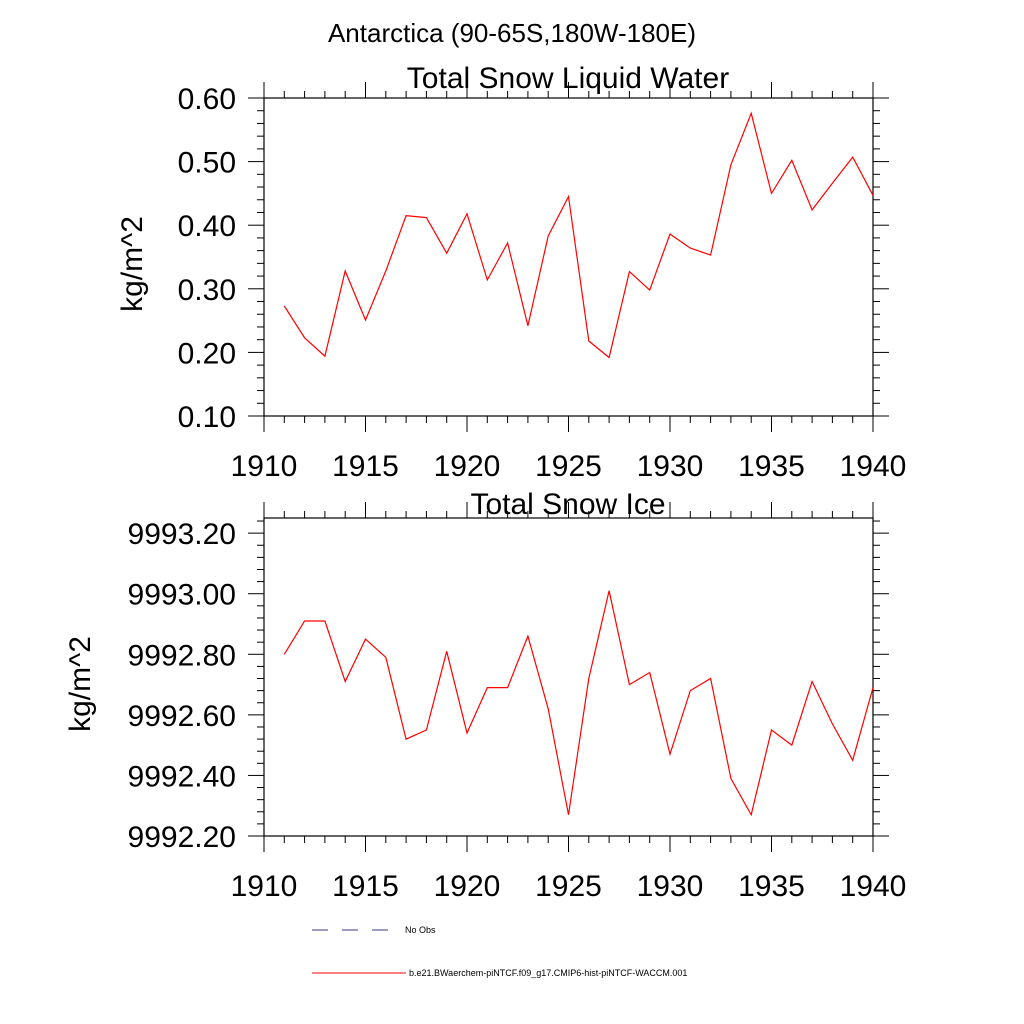  What do you see at coordinates (207, 417) in the screenshot?
I see `y-tick-label: 0.10` at bounding box center [207, 417].